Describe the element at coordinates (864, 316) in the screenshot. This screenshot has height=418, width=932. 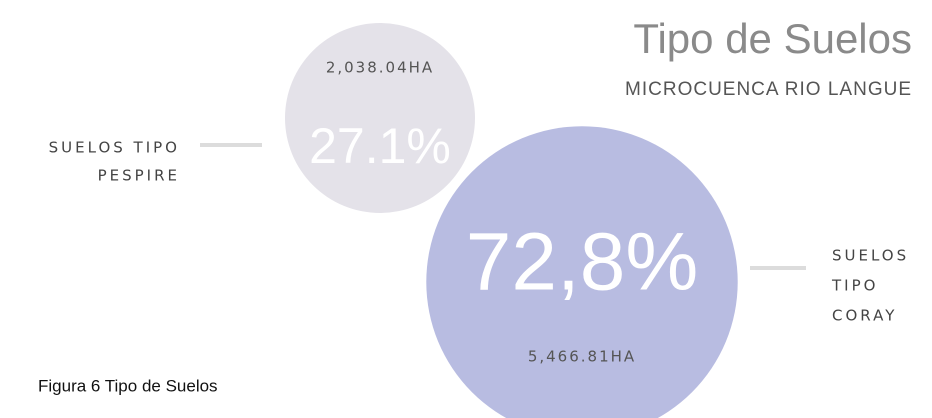
I see `category-label: CORAY` at that location.